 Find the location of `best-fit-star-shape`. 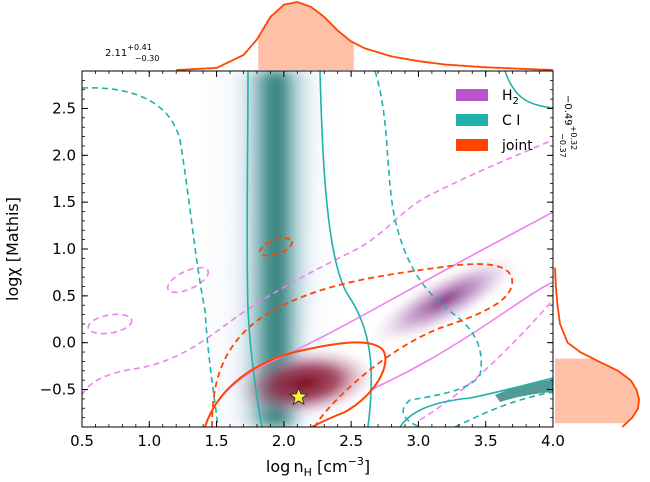

best-fit-star-shape is located at coordinates (299, 396).